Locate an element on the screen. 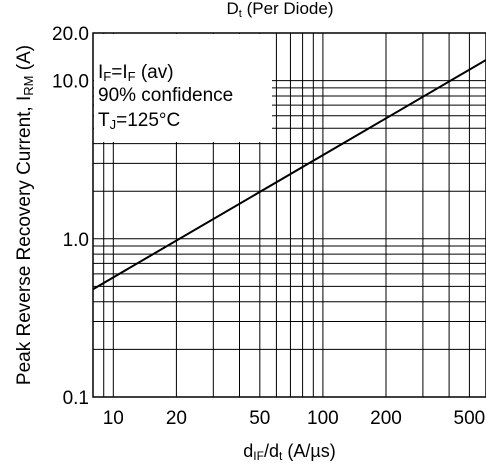  x-axis-label: dIF/dt (A/µs) is located at coordinates (289, 452).